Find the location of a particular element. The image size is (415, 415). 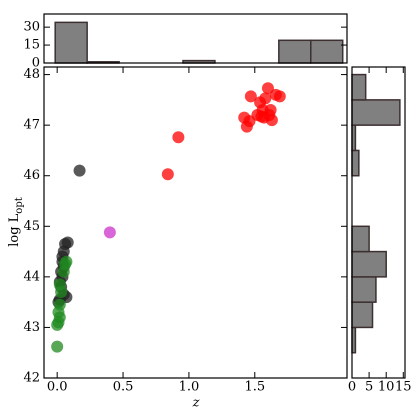

y-tick-label: 44 is located at coordinates (31, 276).